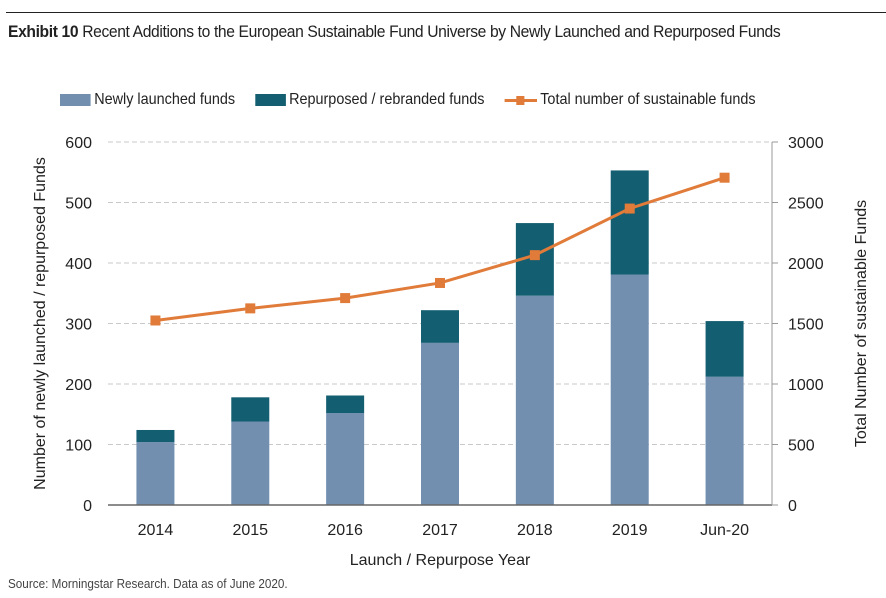 The image size is (886, 598). Describe the element at coordinates (792, 506) in the screenshot. I see `right-y-tick-label: 0` at that location.